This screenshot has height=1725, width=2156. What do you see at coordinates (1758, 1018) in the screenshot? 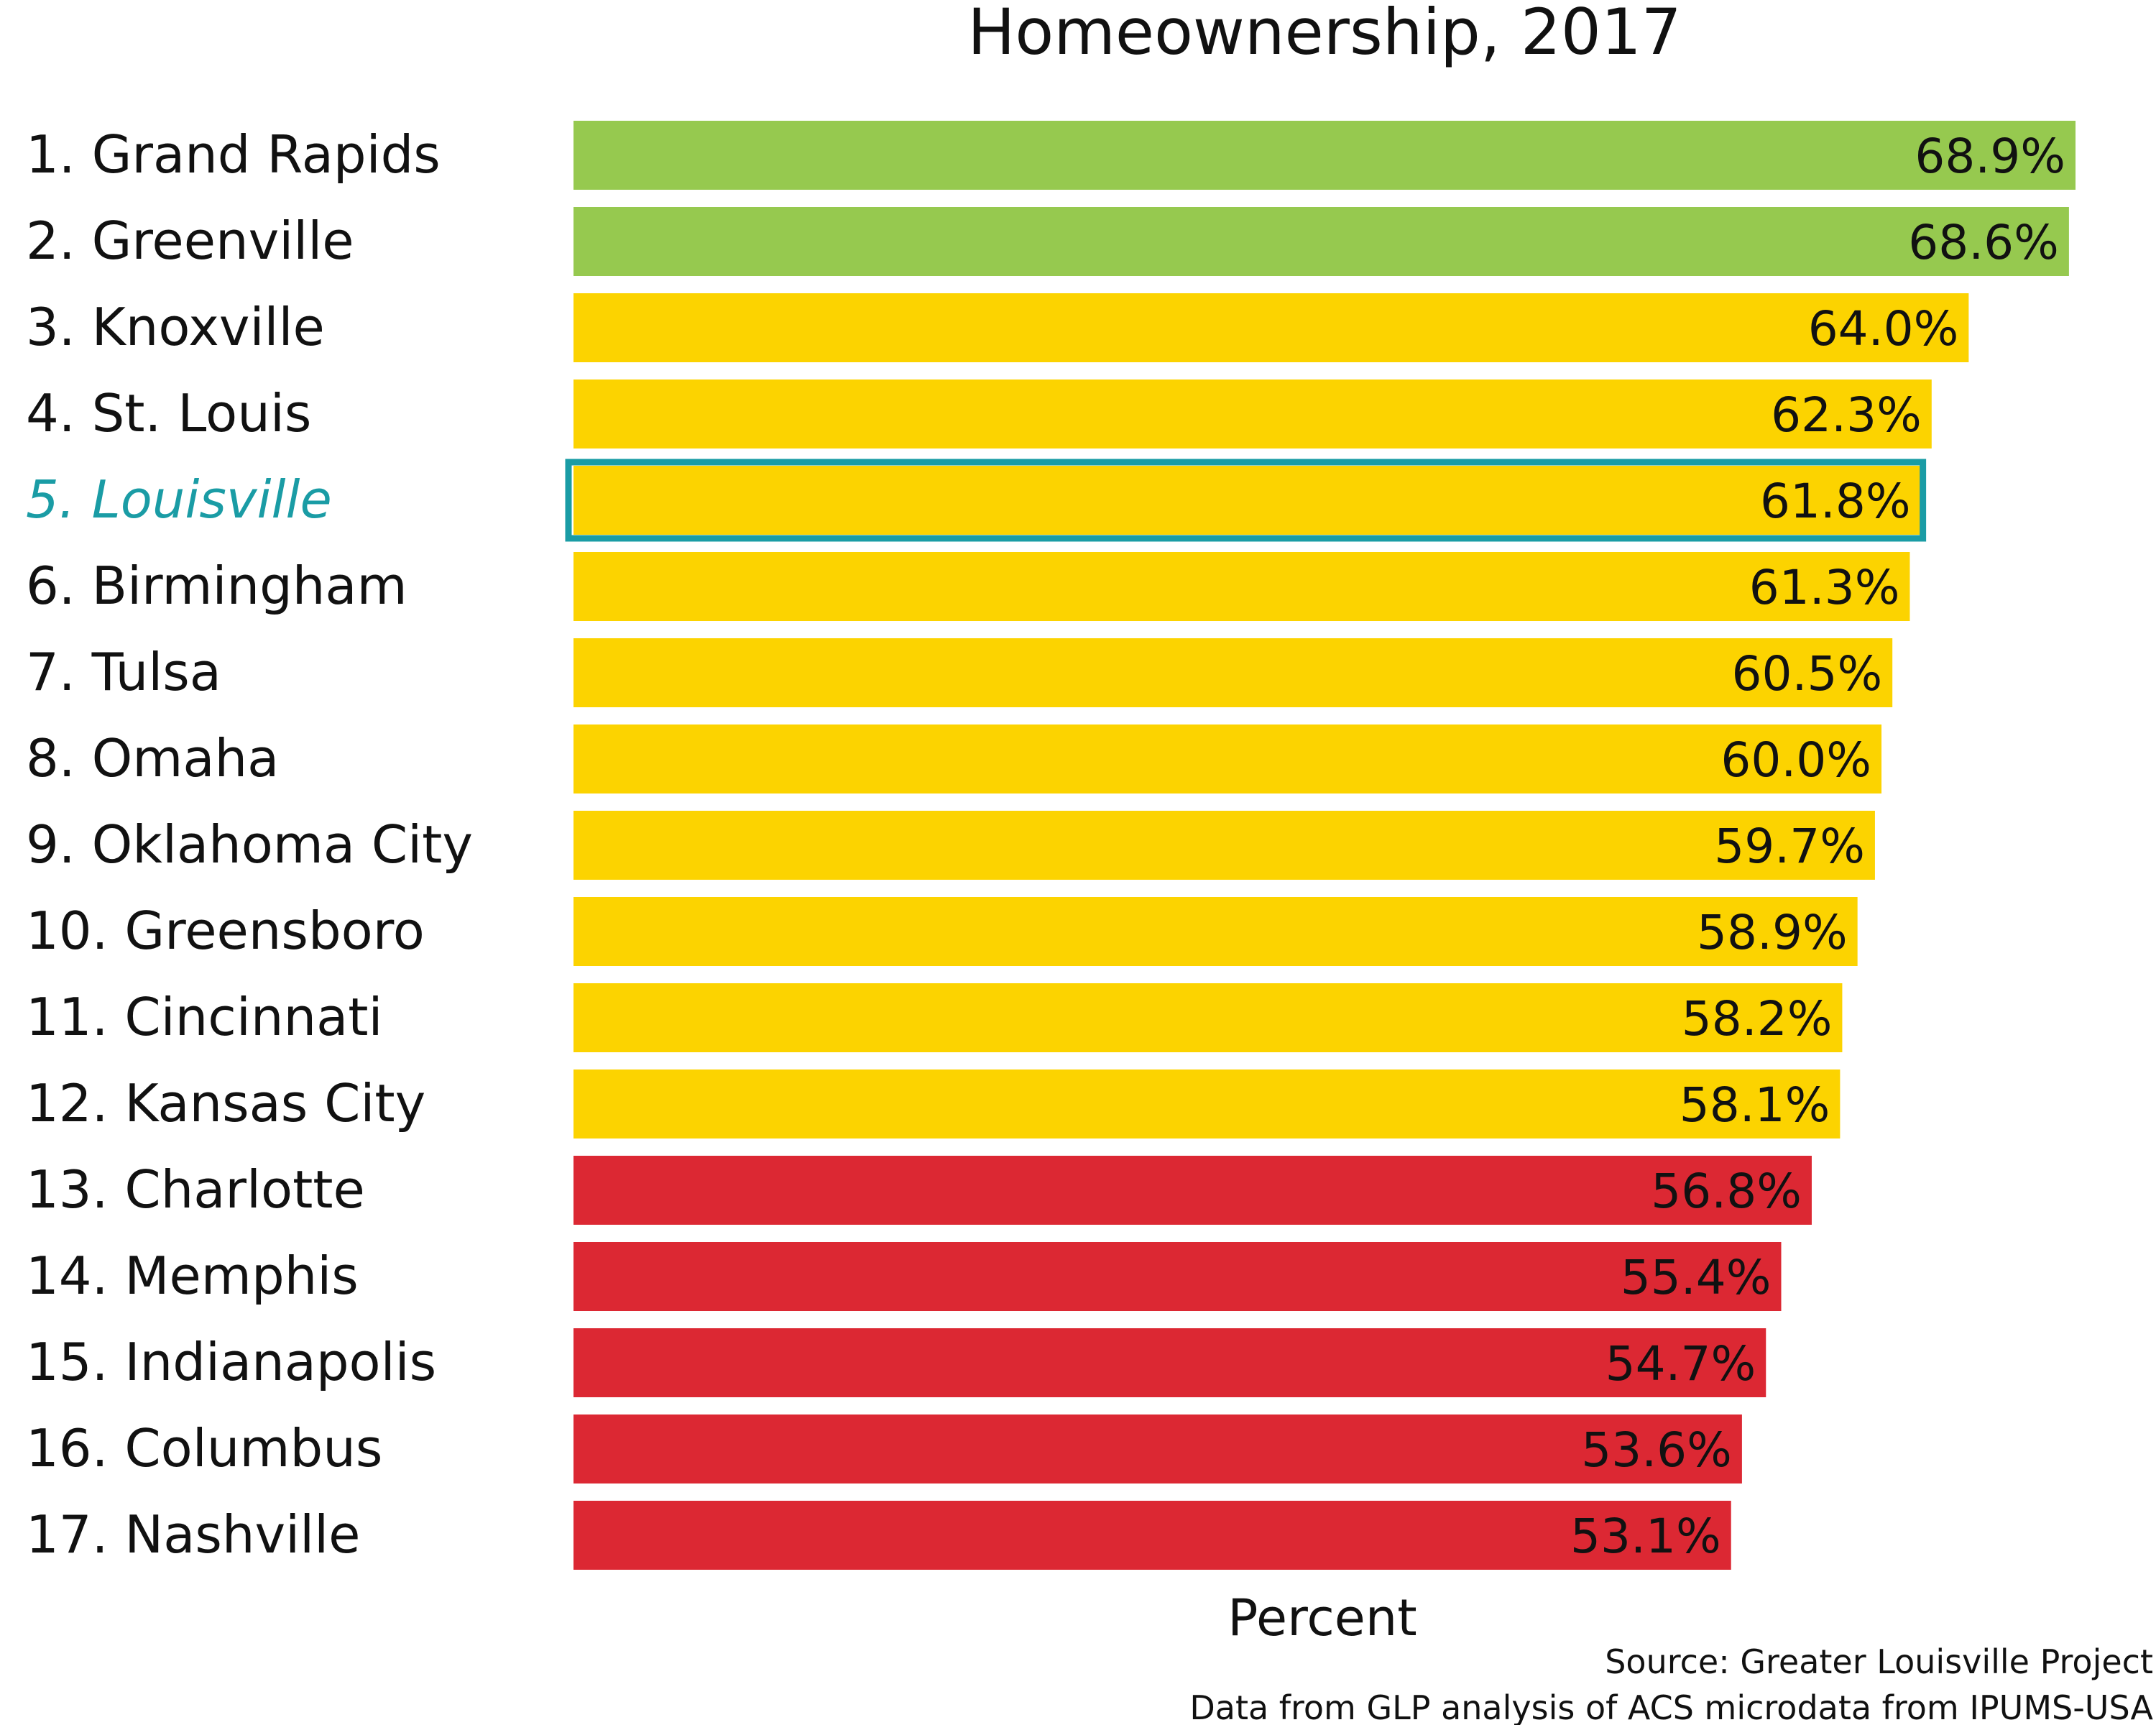
I see `value-label-11: 58.2%` at bounding box center [1758, 1018].